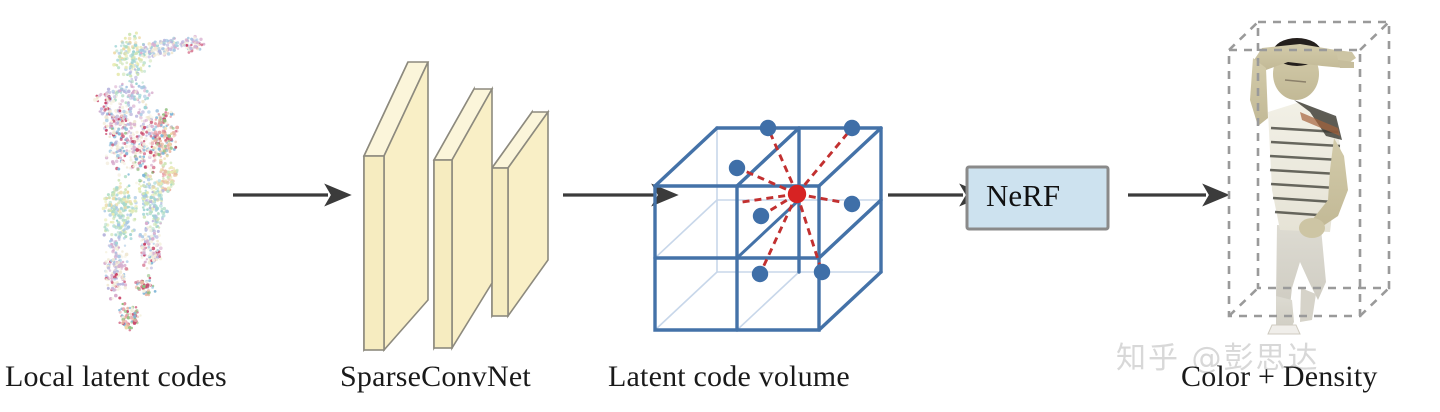 This screenshot has height=412, width=1440. Describe the element at coordinates (729, 376) in the screenshot. I see `caption-latent-code-volume: Latent code volume` at that location.